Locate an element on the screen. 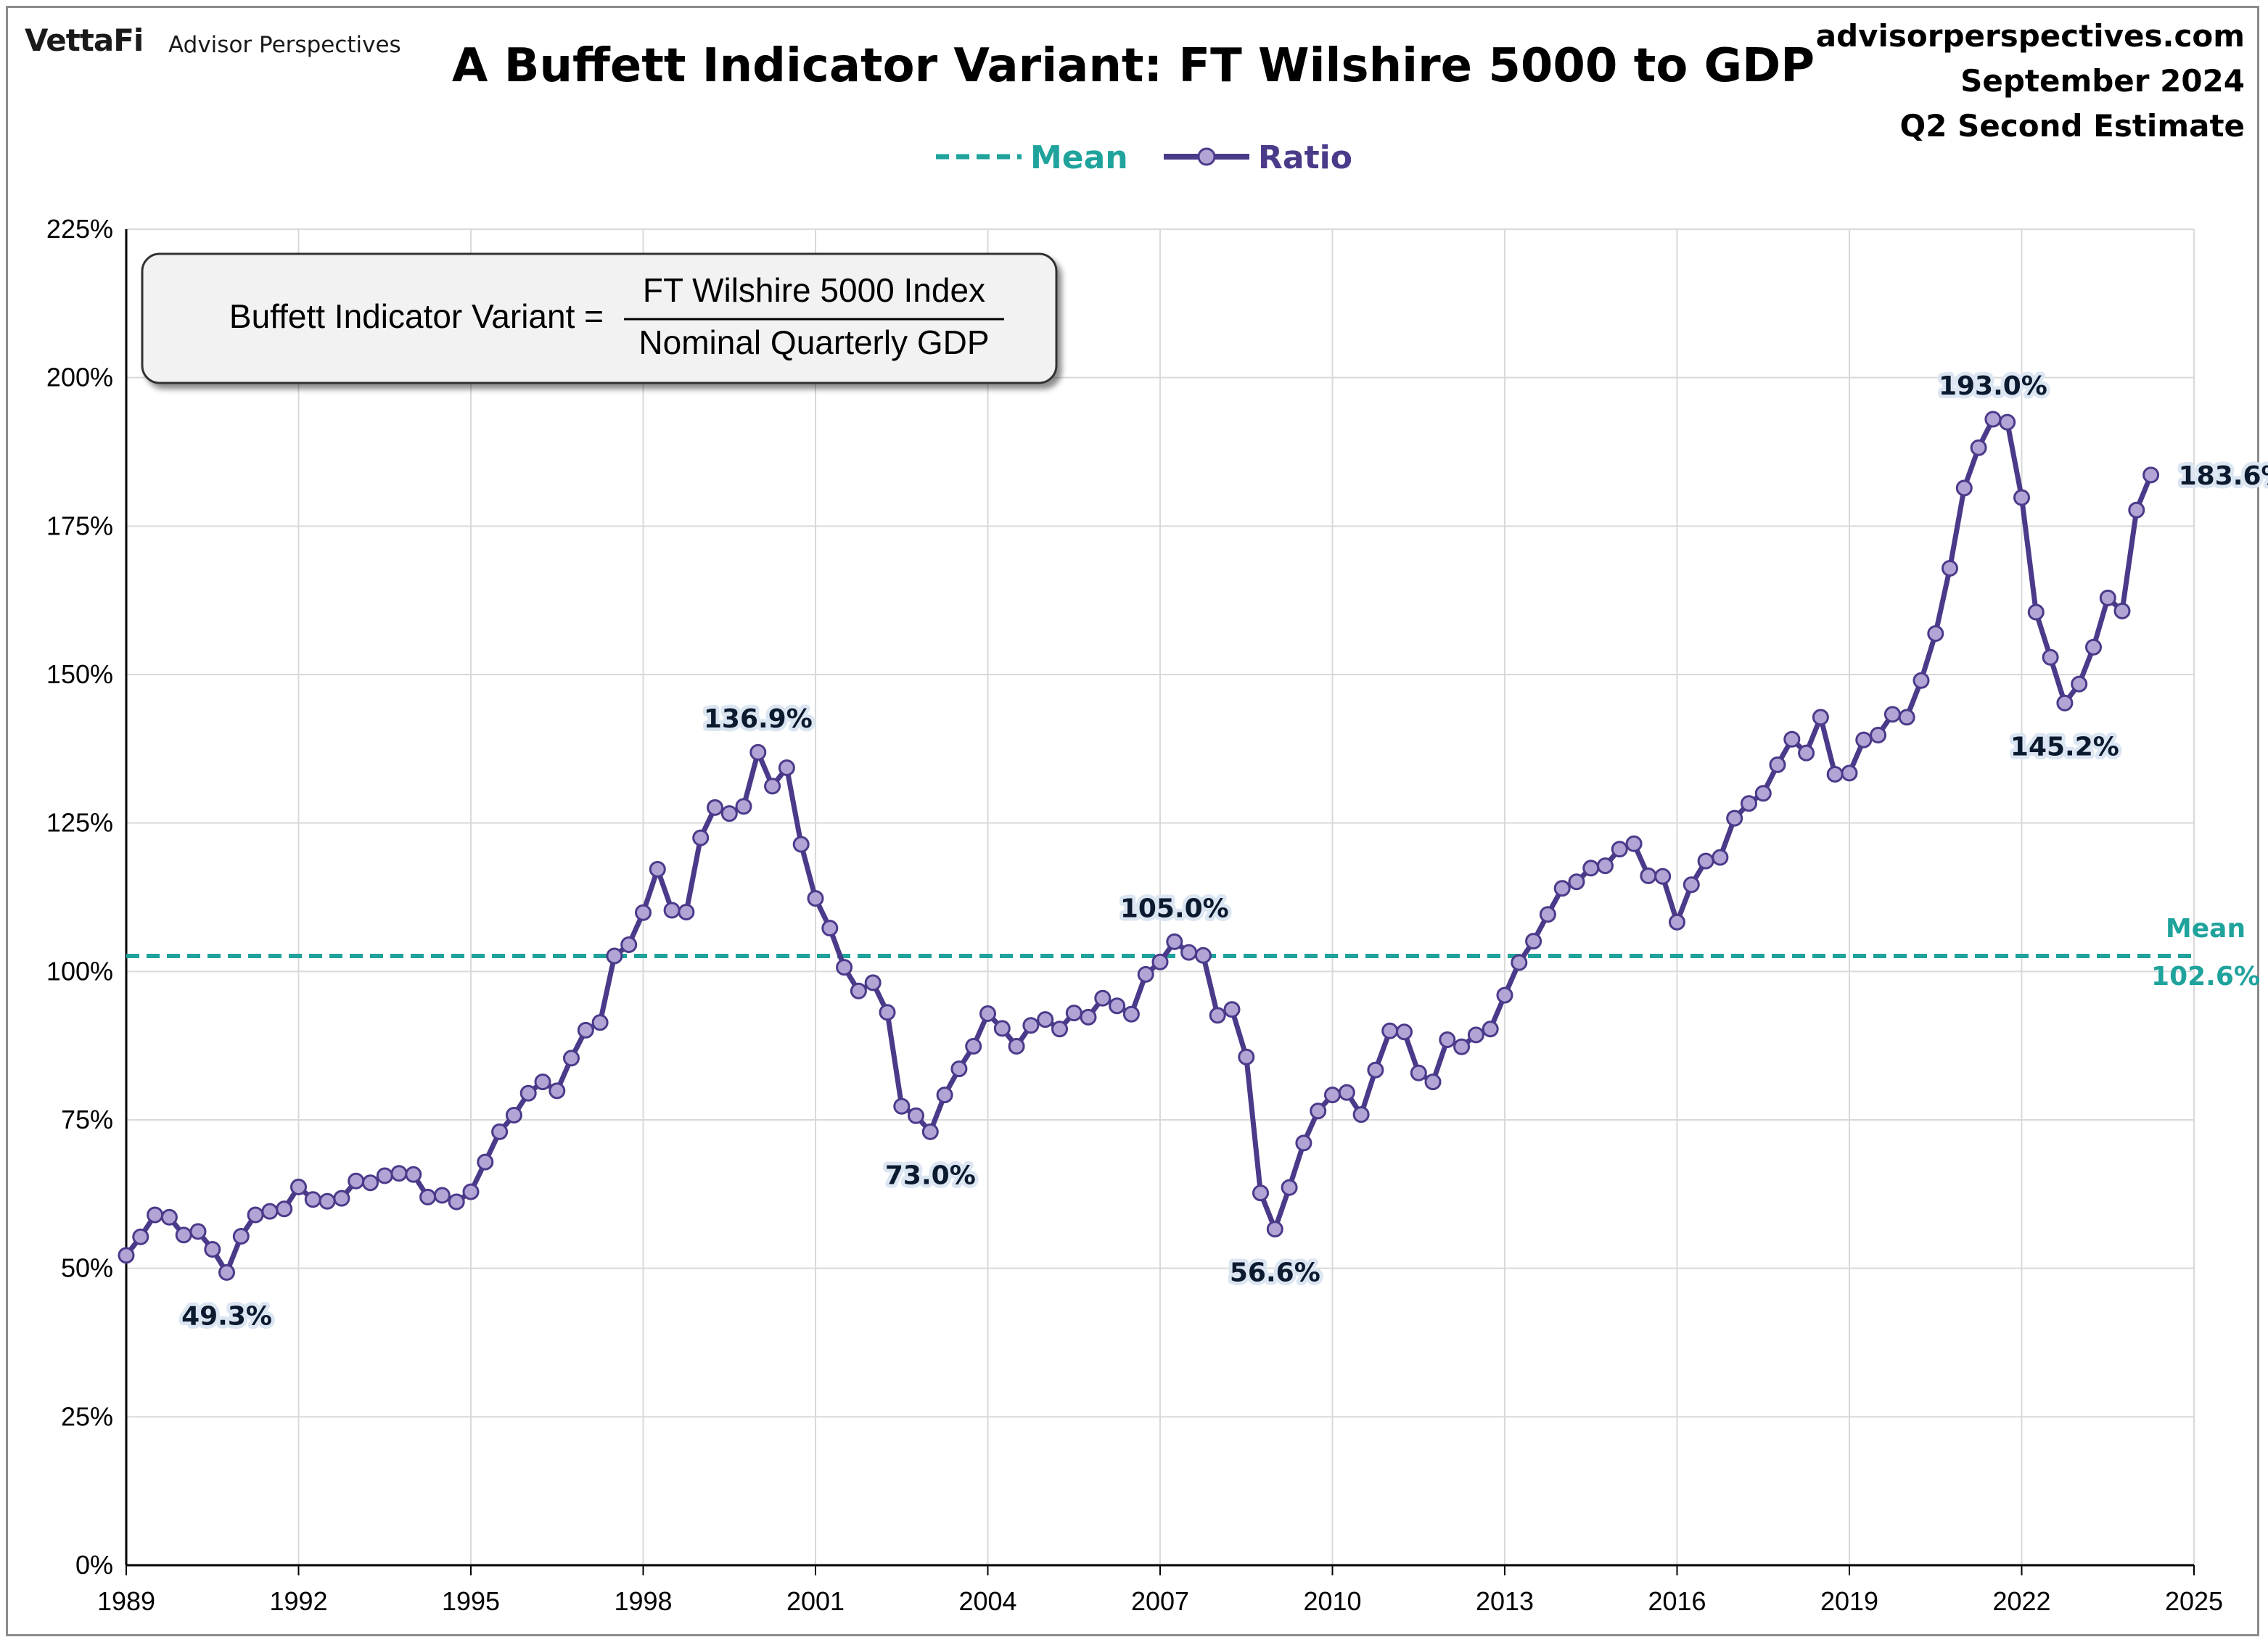 The width and height of the screenshot is (2268, 1645). annotation-label: 73.0% is located at coordinates (931, 1175).